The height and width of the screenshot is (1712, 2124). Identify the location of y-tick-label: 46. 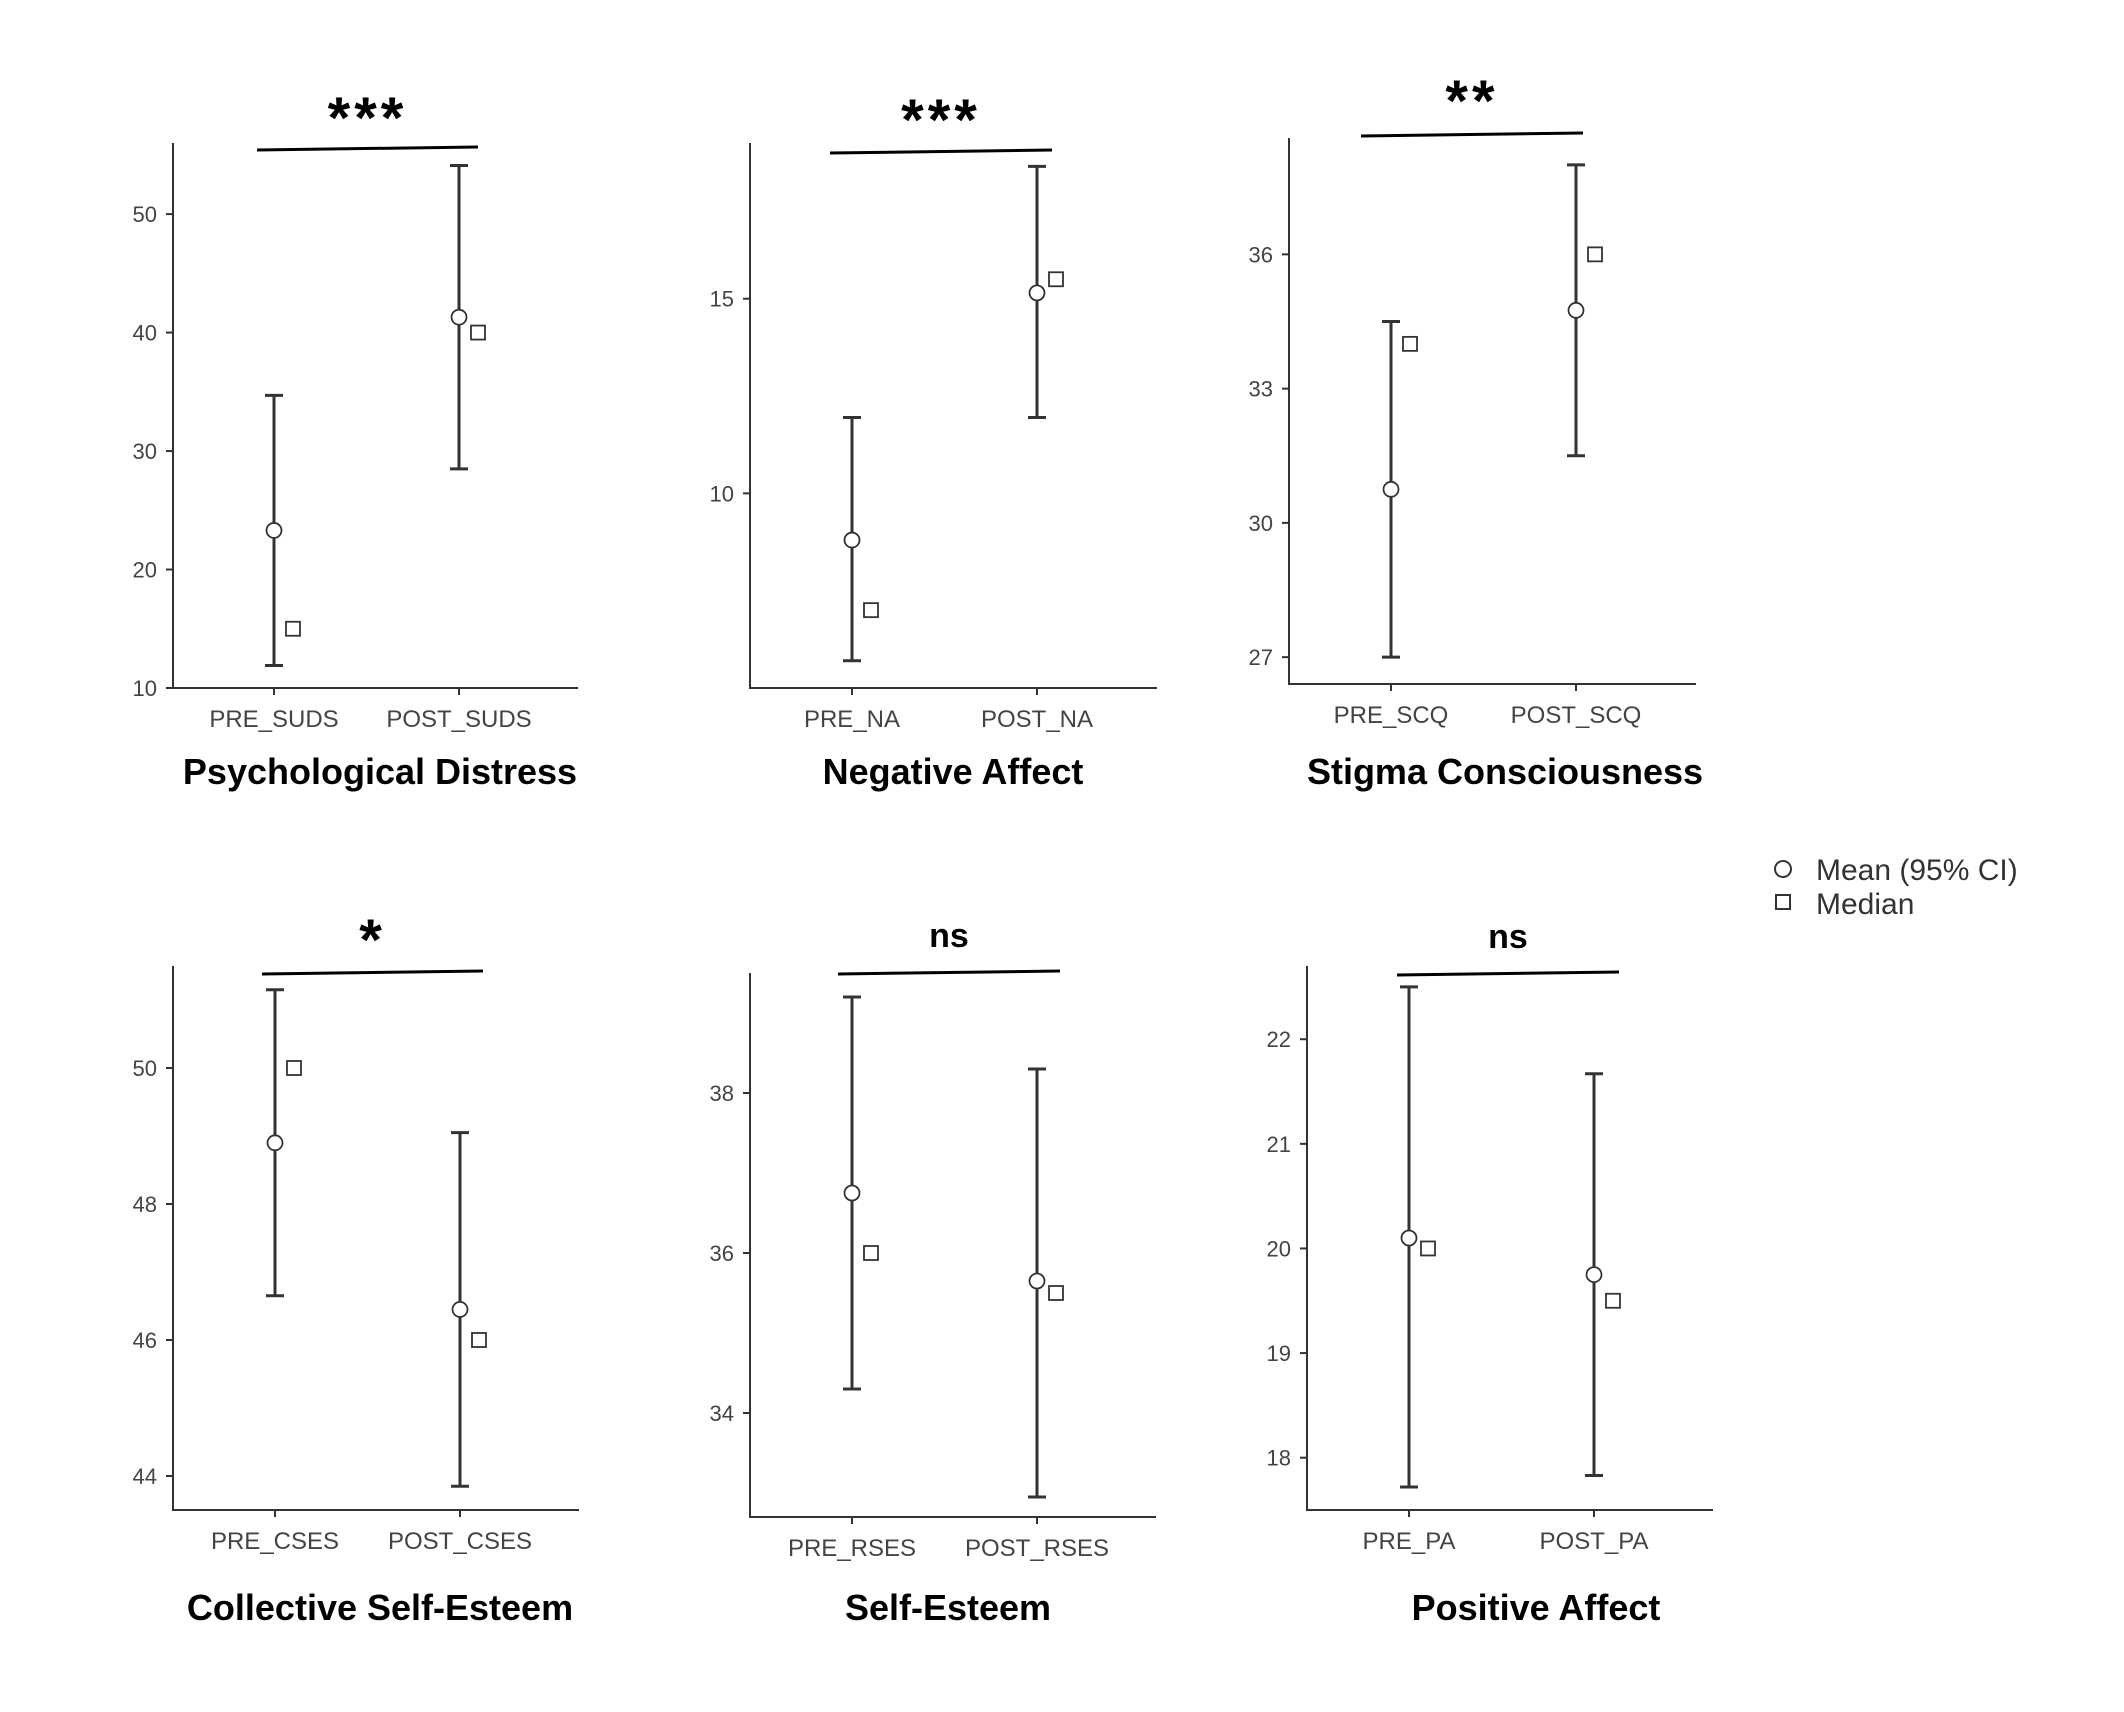
(145, 1340).